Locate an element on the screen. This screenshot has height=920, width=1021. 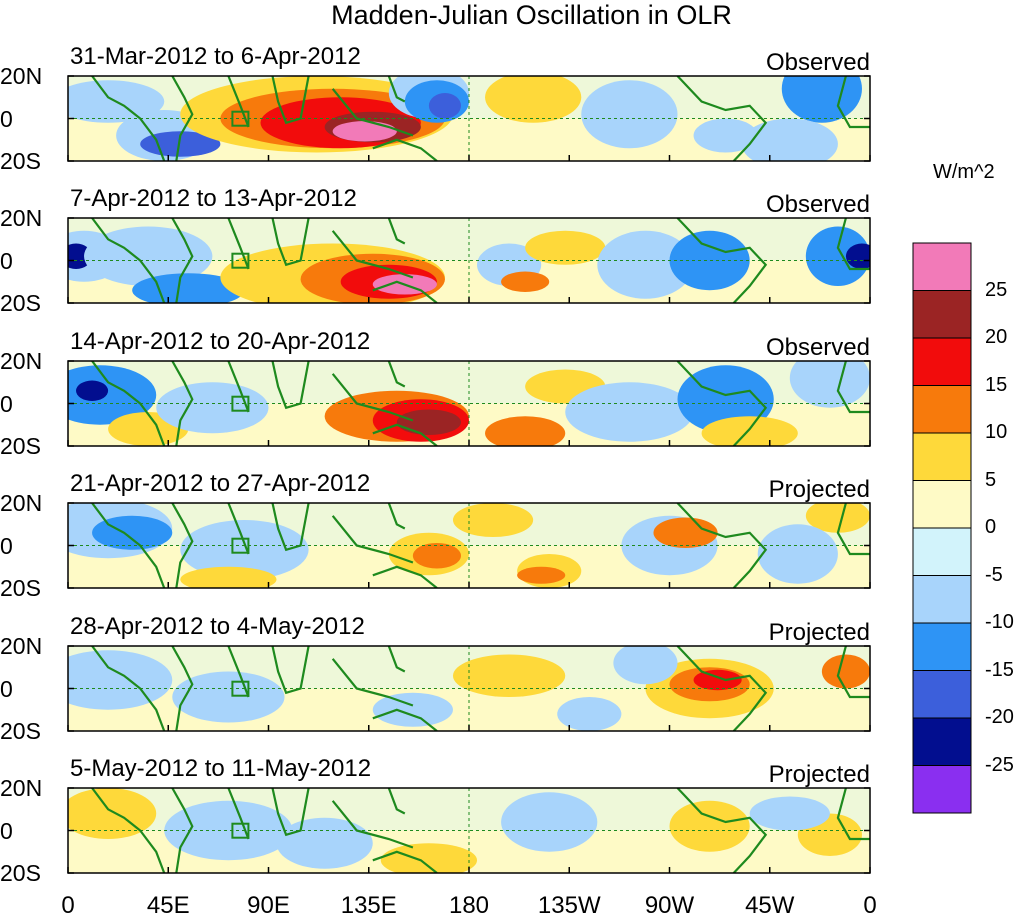
panel-period-label: 21-Apr-2012 to 27-Apr-2012 is located at coordinates (220, 483).